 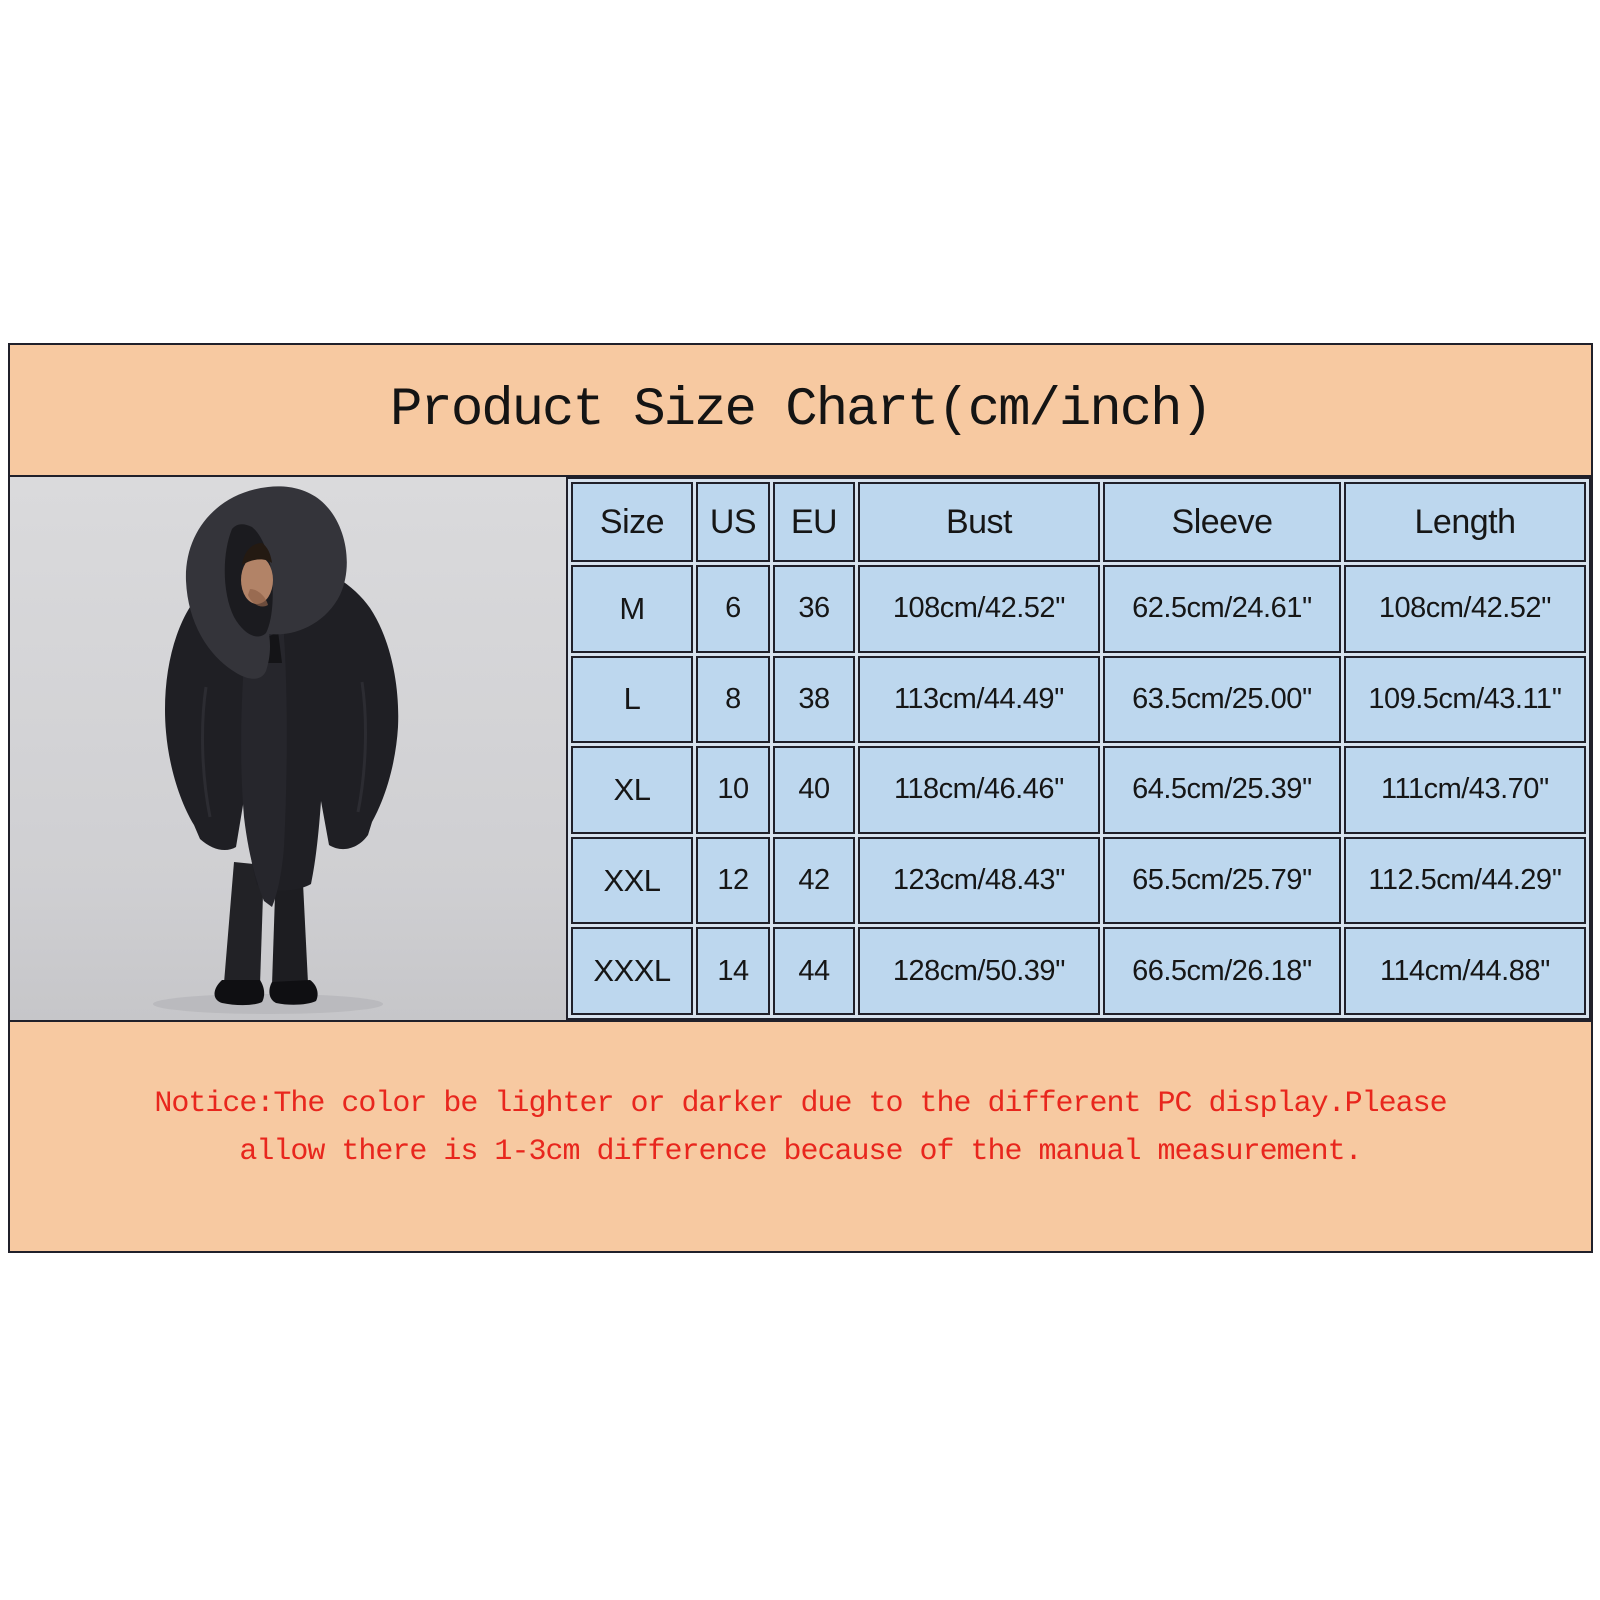 I want to click on bust-value: 123cm/48.43'', so click(x=979, y=880).